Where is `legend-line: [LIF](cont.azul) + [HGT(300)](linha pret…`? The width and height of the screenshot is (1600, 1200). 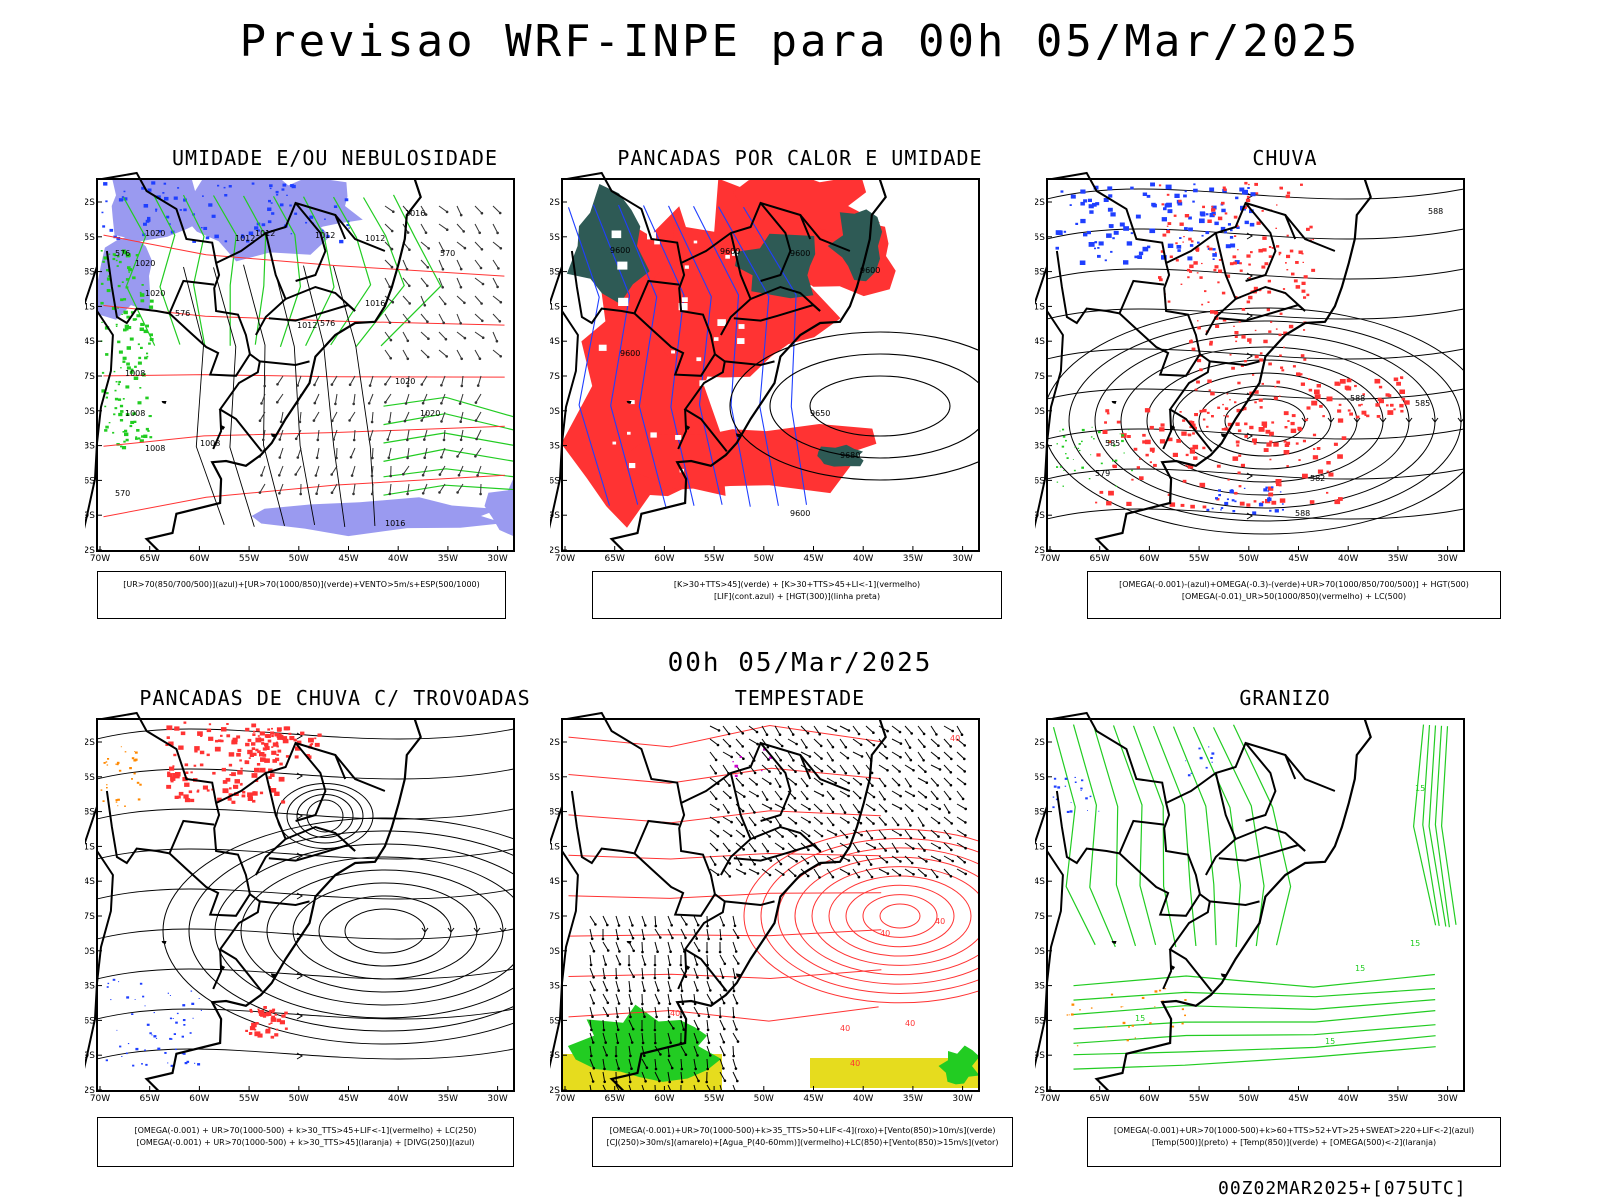
legend-line: [LIF](cont.azul) + [HGT(300)](linha pret… is located at coordinates (797, 596).